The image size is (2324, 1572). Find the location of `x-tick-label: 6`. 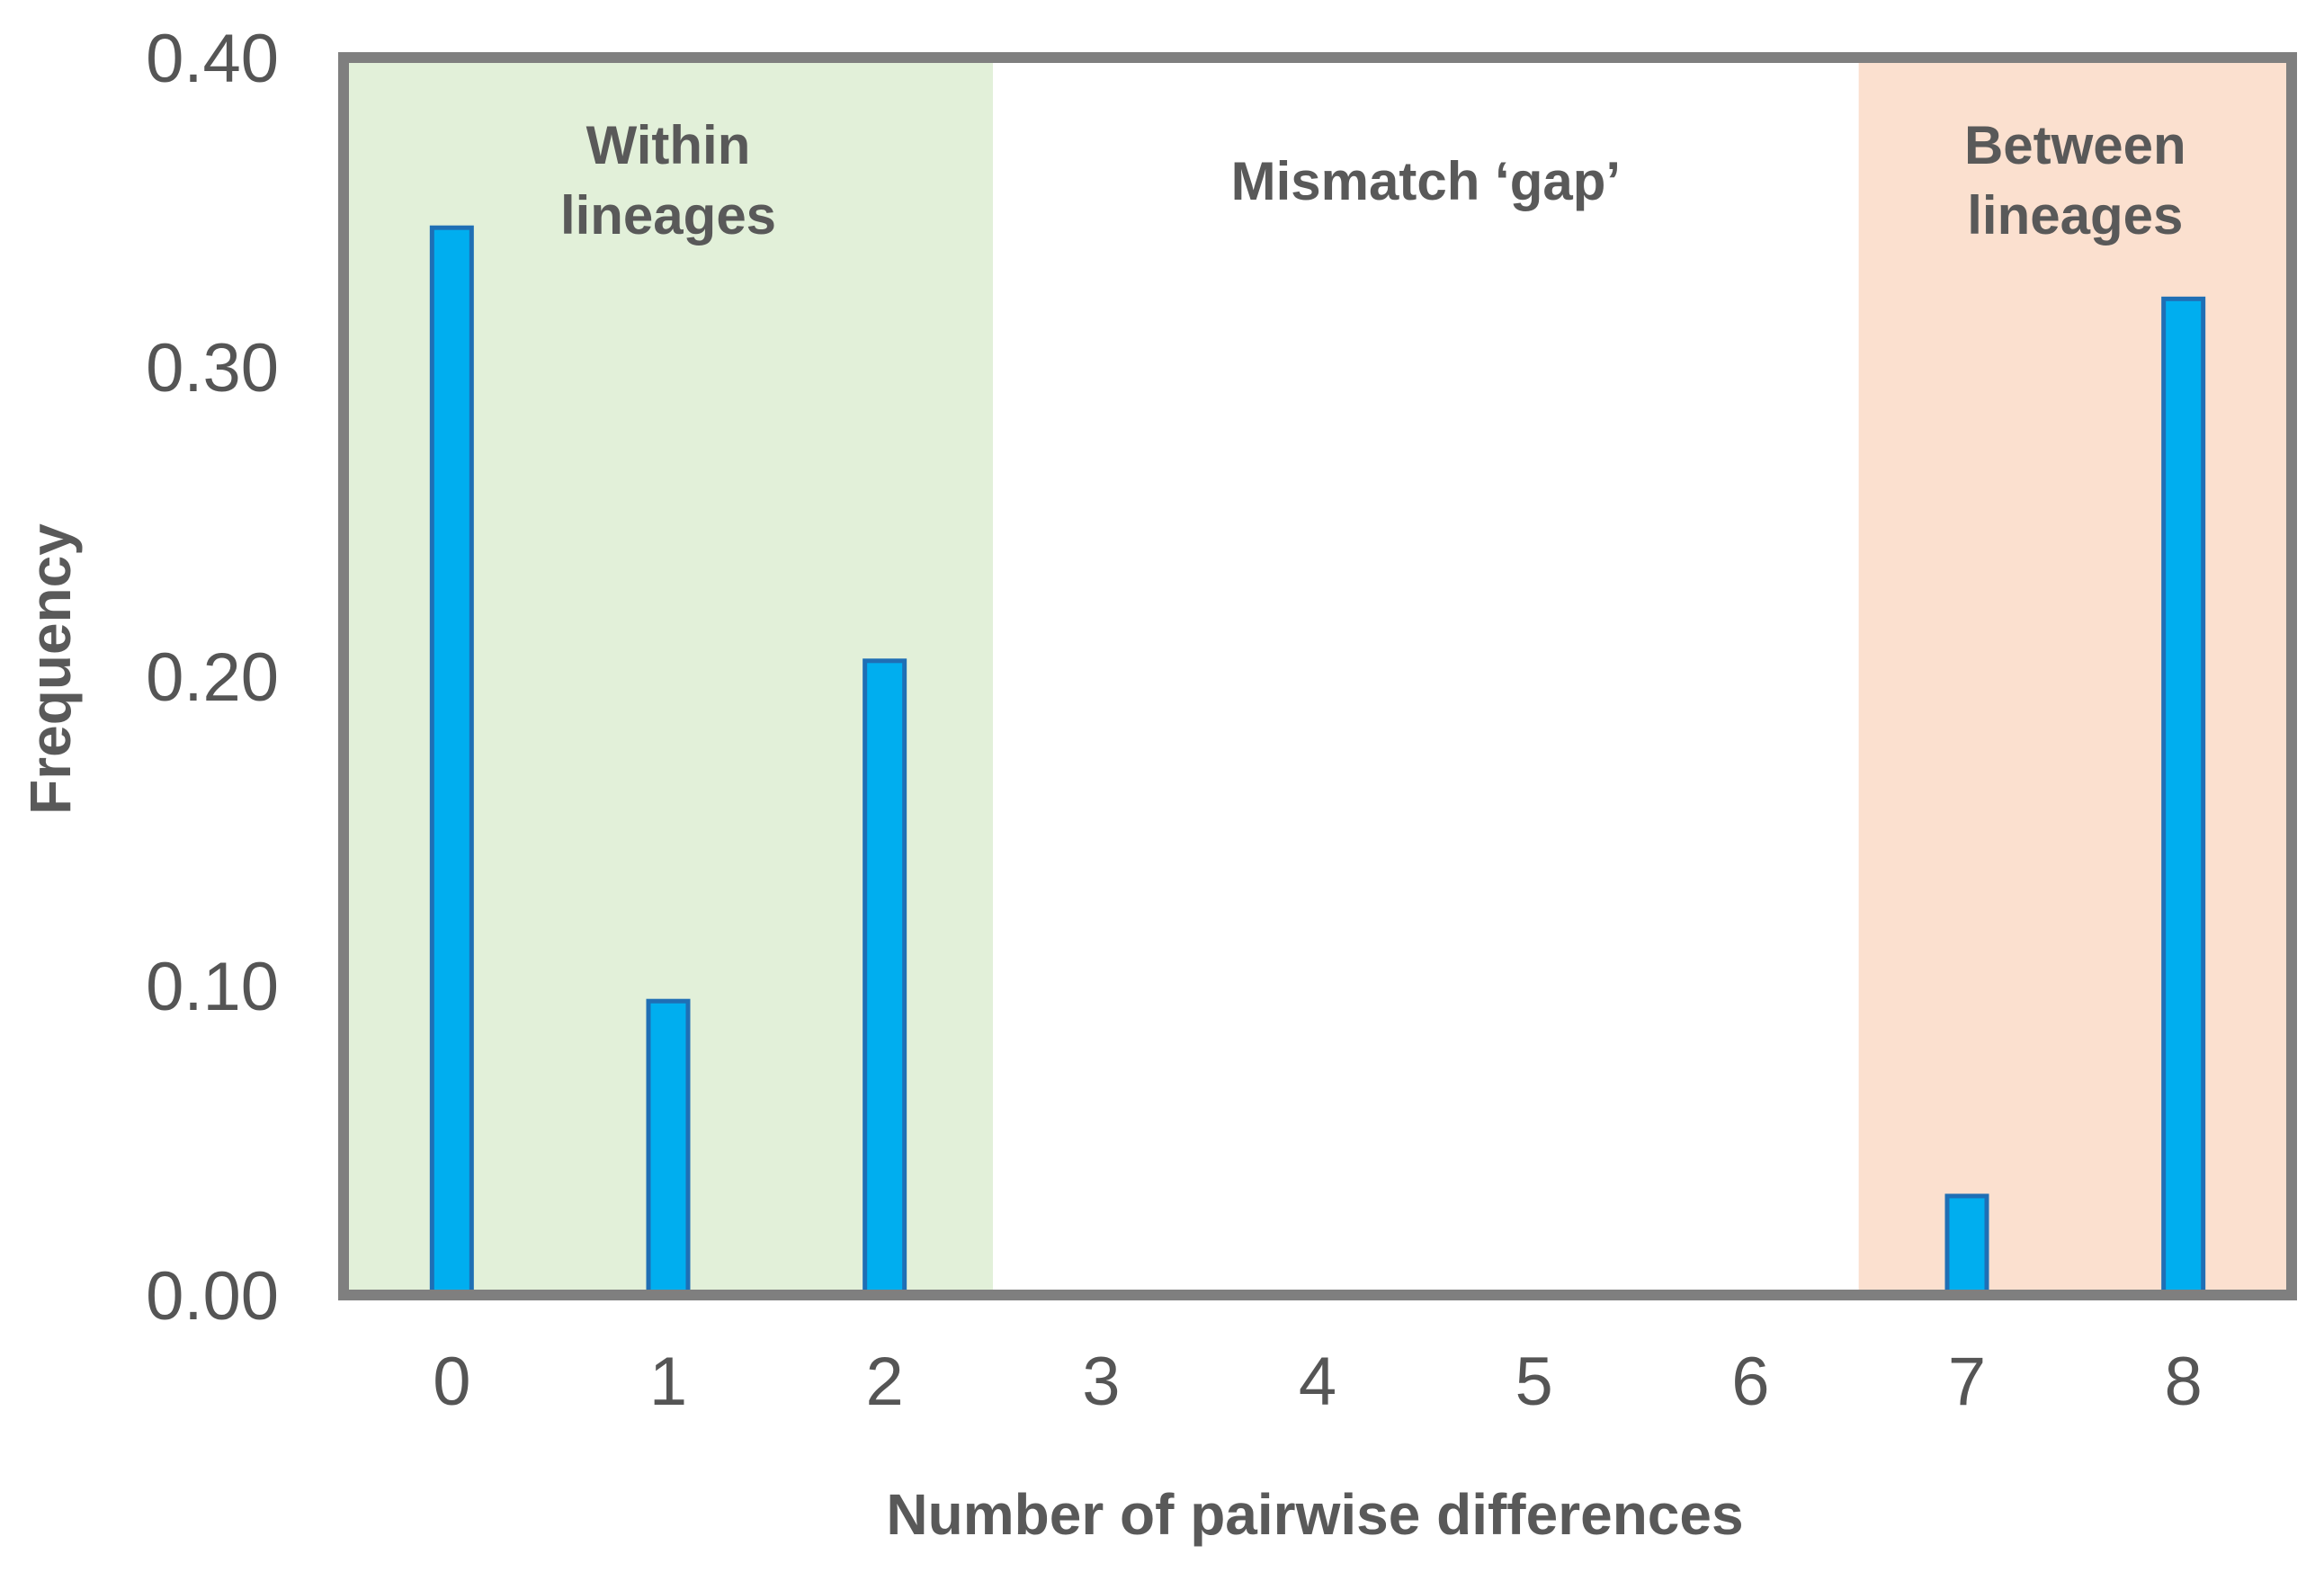

x-tick-label: 6 is located at coordinates (1750, 1382).